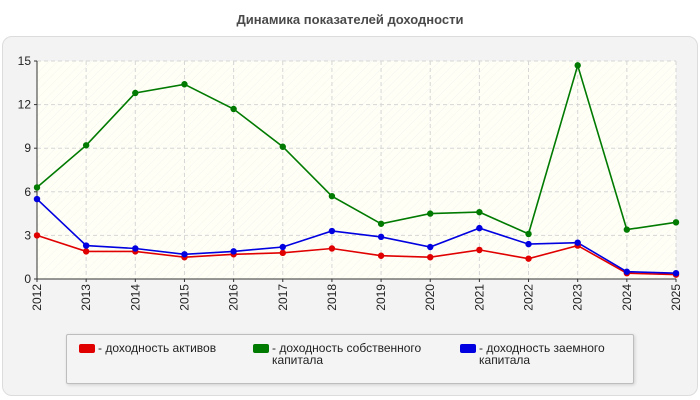  What do you see at coordinates (529, 297) in the screenshot?
I see `x-tick-label: 2022` at bounding box center [529, 297].